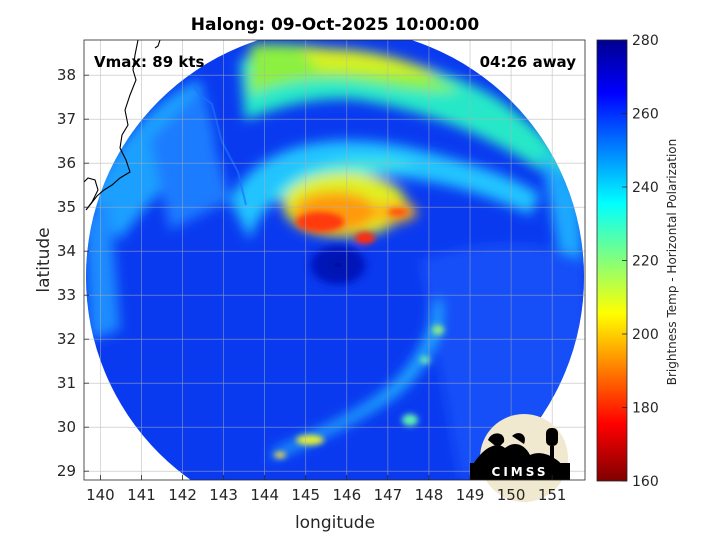 The width and height of the screenshot is (720, 540). Describe the element at coordinates (66, 295) in the screenshot. I see `y-tick-label: 33` at that location.